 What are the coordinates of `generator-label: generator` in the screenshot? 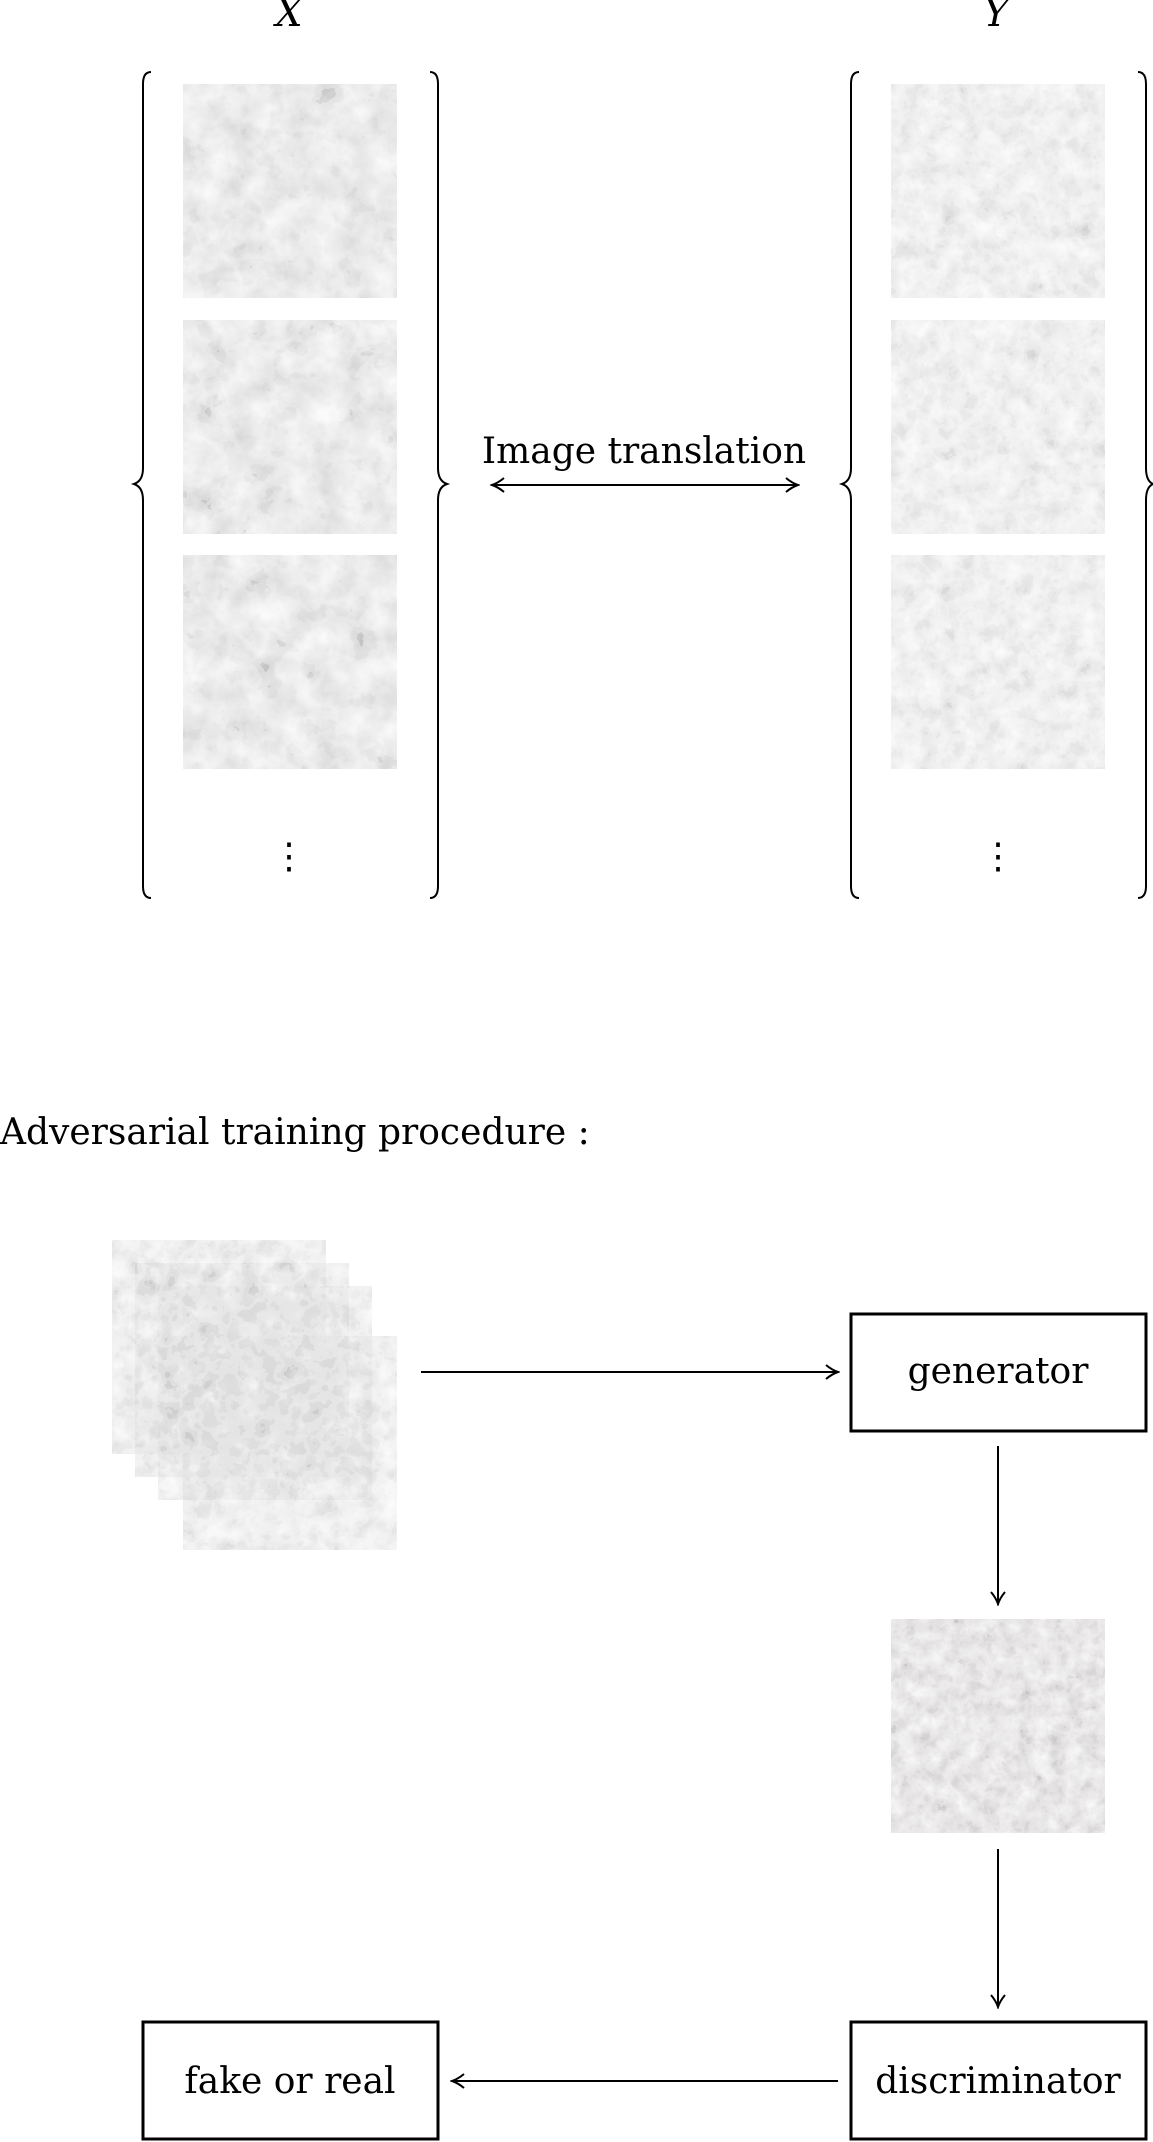 It's located at (999, 1371).